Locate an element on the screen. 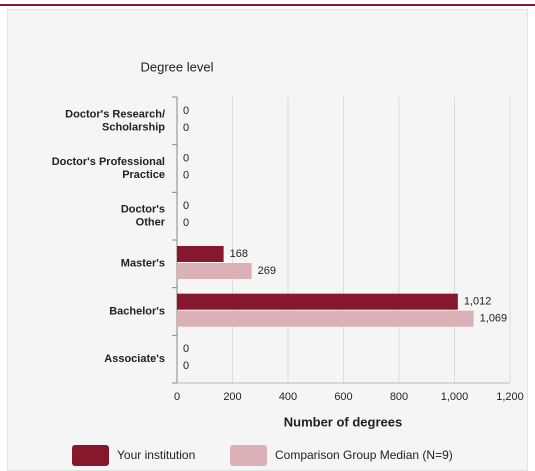 The image size is (535, 471). y-tick-label: Associate's is located at coordinates (134, 359).